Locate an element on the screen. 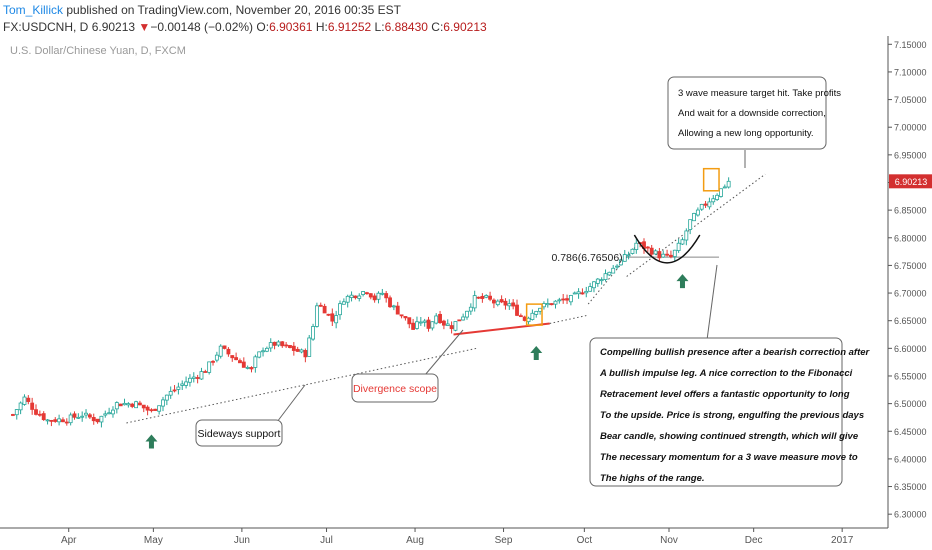 The height and width of the screenshot is (550, 932). time-tick-label: Sep is located at coordinates (504, 540).